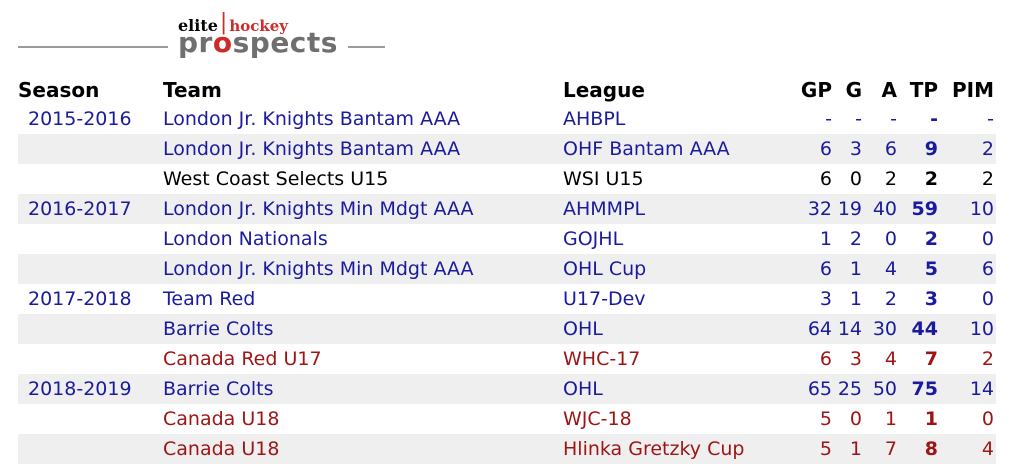 The image size is (1024, 476). What do you see at coordinates (884, 329) in the screenshot?
I see `a-value: 30` at bounding box center [884, 329].